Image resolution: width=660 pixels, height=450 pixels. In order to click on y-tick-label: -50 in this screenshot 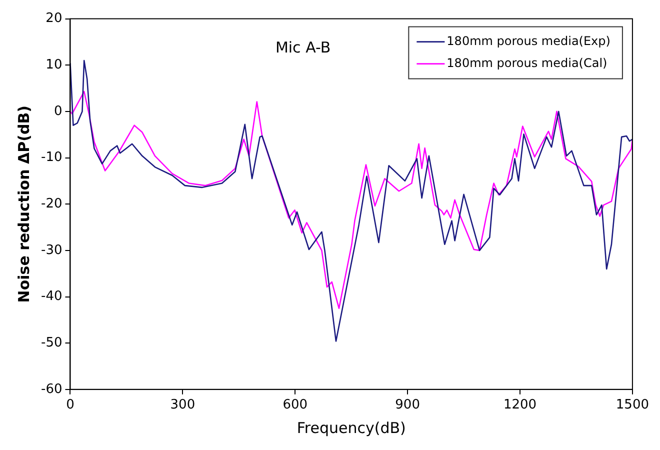, I will do `click(51, 342)`.